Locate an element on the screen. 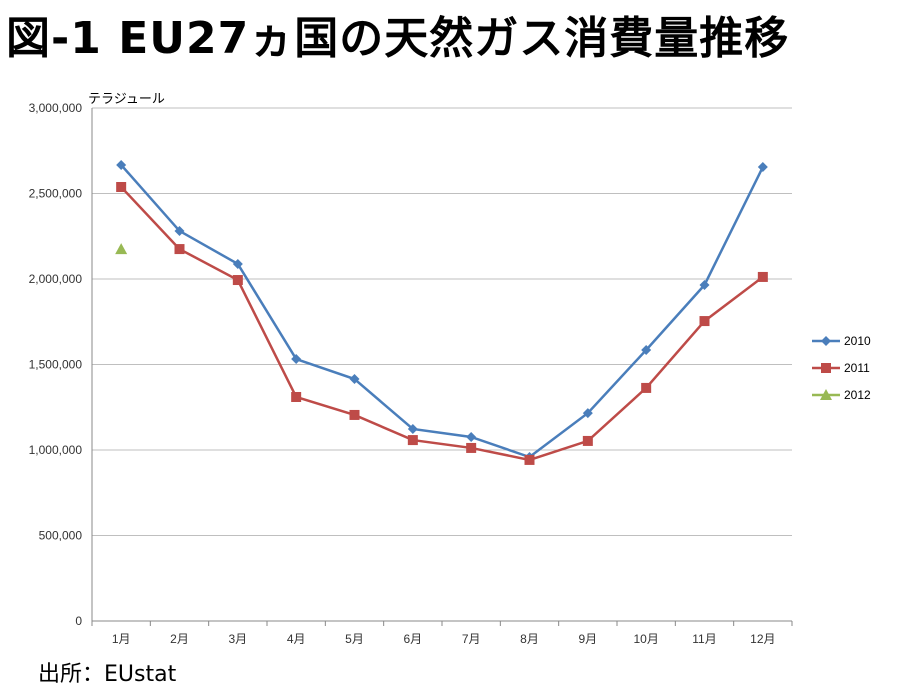  x-tick-label: 5月 is located at coordinates (354, 639).